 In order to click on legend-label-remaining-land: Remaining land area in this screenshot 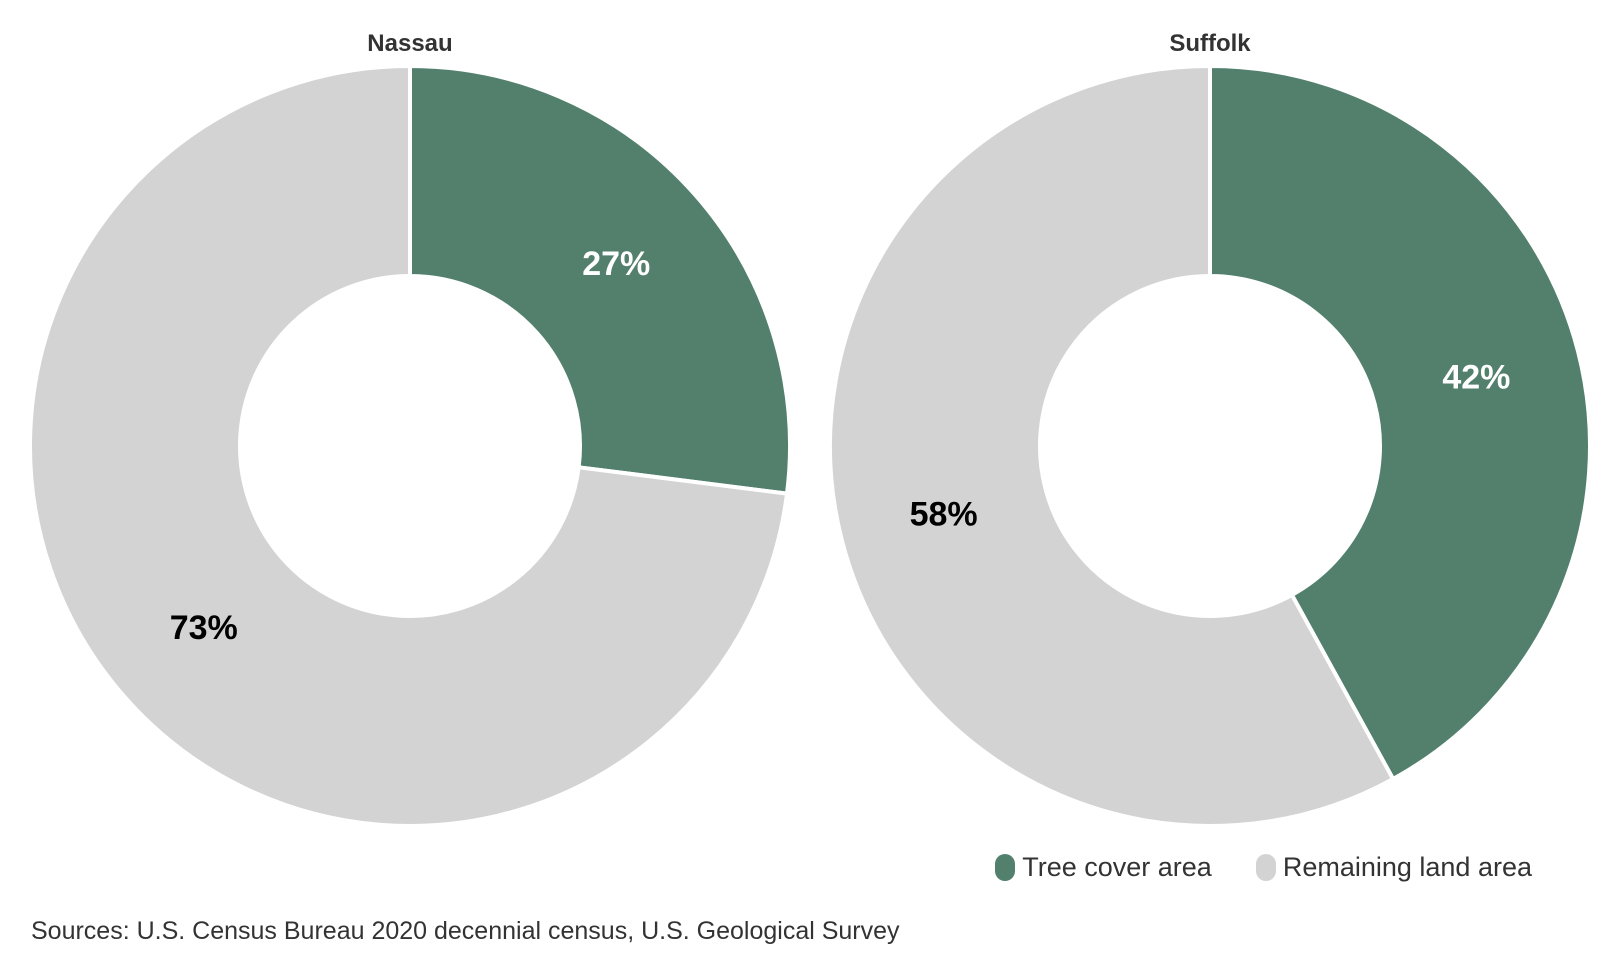, I will do `click(1407, 867)`.